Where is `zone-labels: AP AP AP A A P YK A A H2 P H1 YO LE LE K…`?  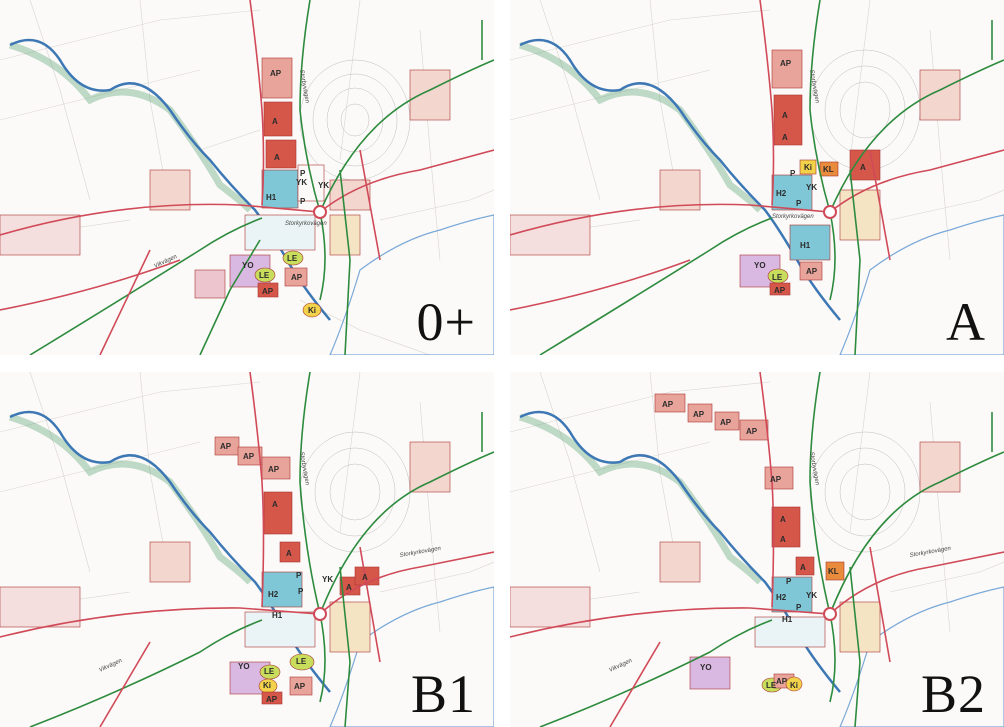 zone-labels: AP AP AP A A P YK A A H2 P H1 YO LE LE K… is located at coordinates (294, 573).